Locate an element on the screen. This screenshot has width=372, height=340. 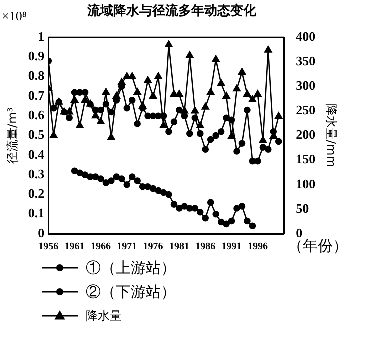
y-axis-title: 径流量/m³ is located at coordinates (12, 135).